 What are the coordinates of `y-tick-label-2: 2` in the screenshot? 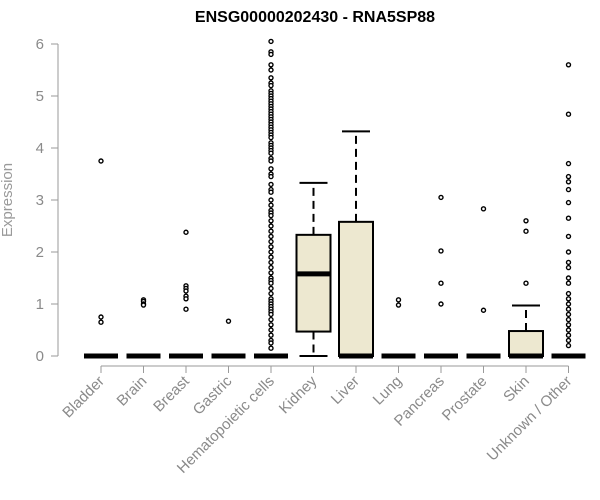 It's located at (40, 252).